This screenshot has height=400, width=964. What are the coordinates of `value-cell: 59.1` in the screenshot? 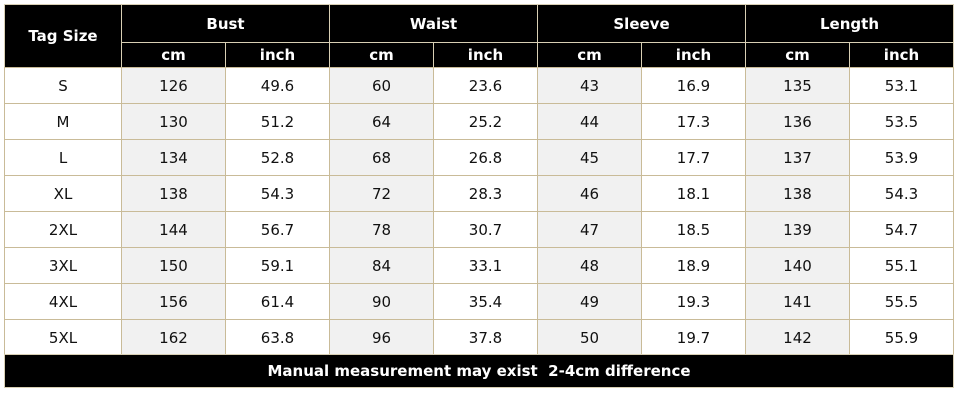 It's located at (277, 265).